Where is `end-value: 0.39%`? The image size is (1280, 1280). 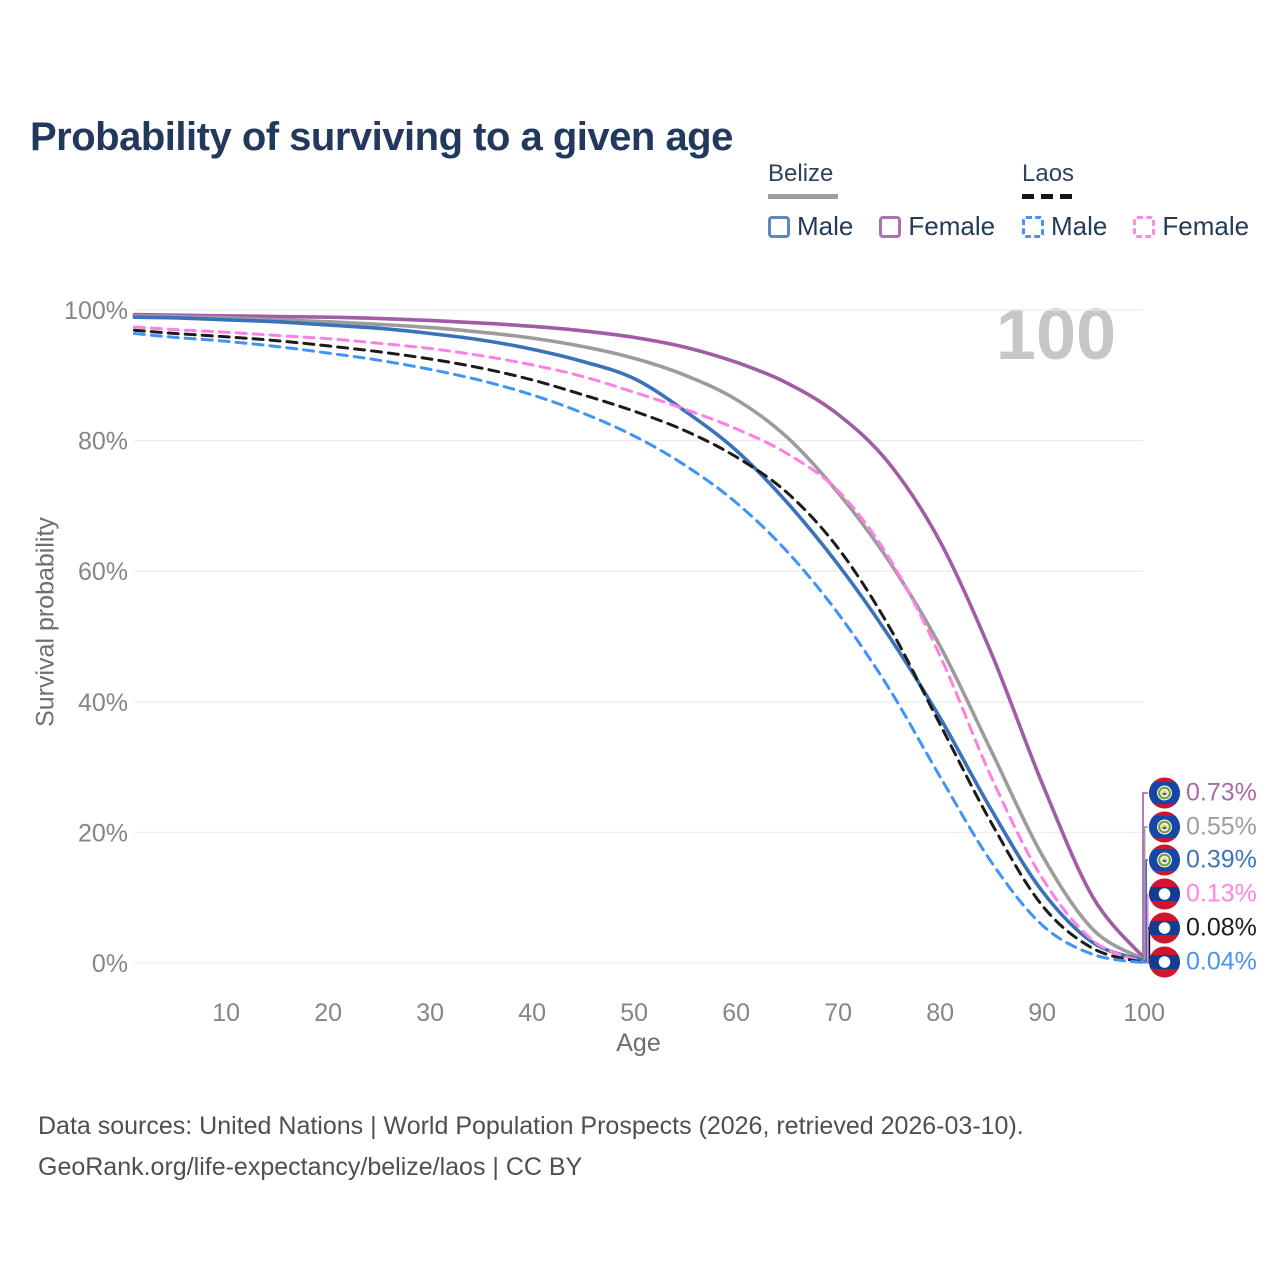 end-value: 0.39% is located at coordinates (1221, 859).